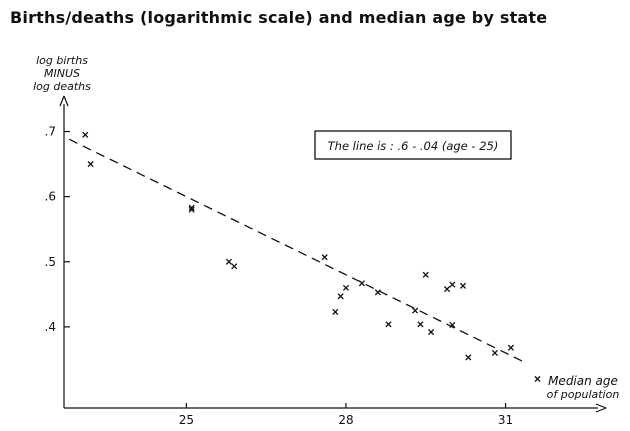 The height and width of the screenshot is (431, 630). Describe the element at coordinates (186, 420) in the screenshot. I see `x-tick-label: 25` at that location.